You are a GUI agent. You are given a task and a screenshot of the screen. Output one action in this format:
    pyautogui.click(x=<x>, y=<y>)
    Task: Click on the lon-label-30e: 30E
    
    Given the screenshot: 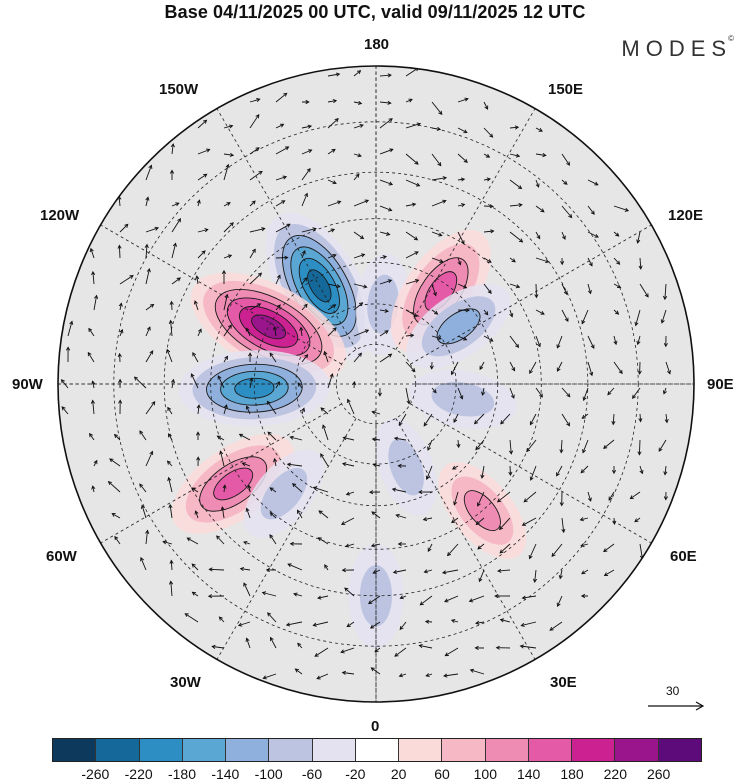 What is the action you would take?
    pyautogui.click(x=563, y=682)
    